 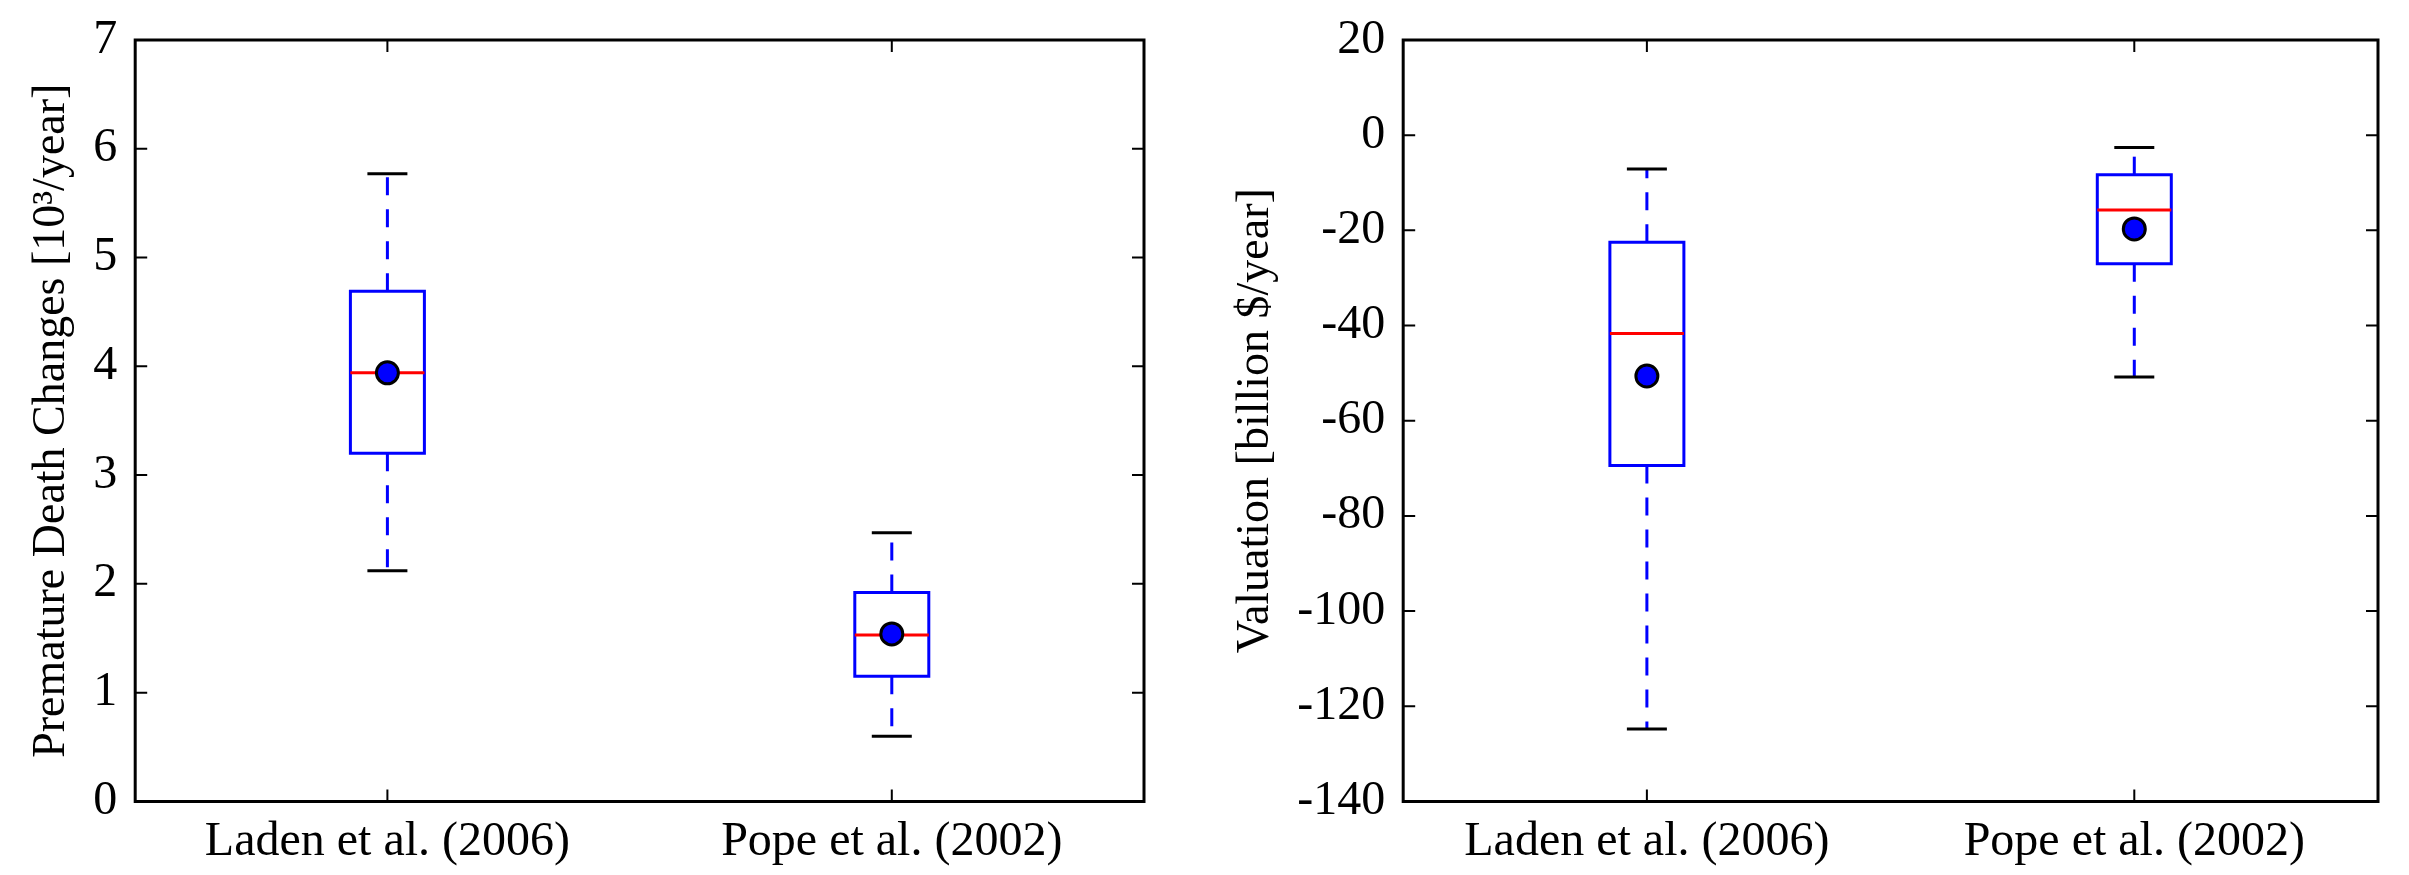 What do you see at coordinates (1341, 798) in the screenshot?
I see `y-tick-label: -140` at bounding box center [1341, 798].